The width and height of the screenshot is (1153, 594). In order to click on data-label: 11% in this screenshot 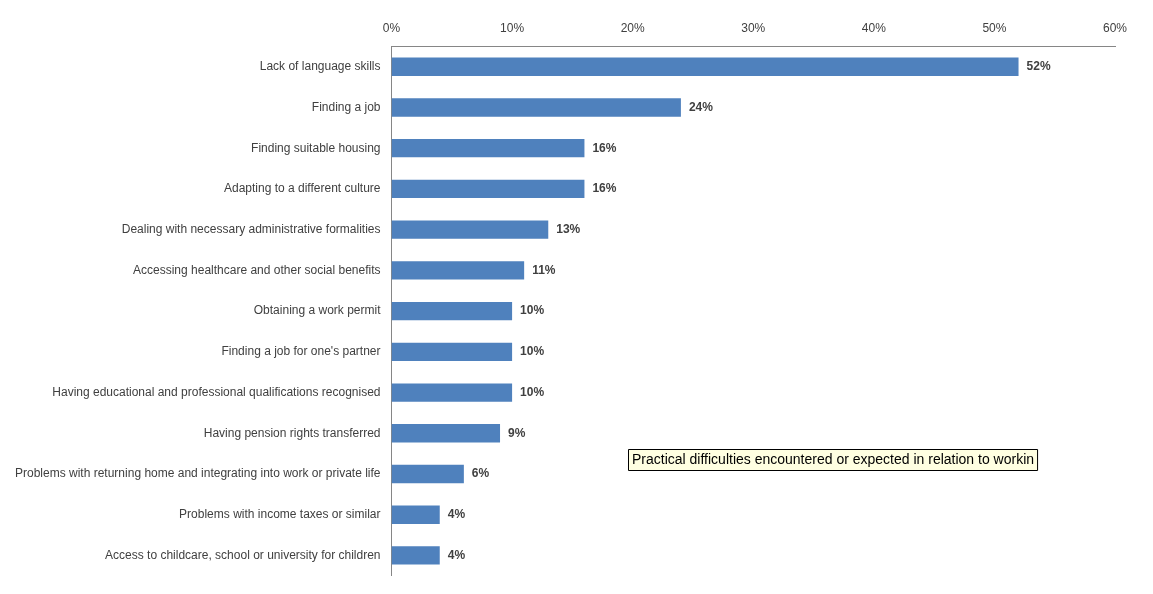, I will do `click(544, 269)`.